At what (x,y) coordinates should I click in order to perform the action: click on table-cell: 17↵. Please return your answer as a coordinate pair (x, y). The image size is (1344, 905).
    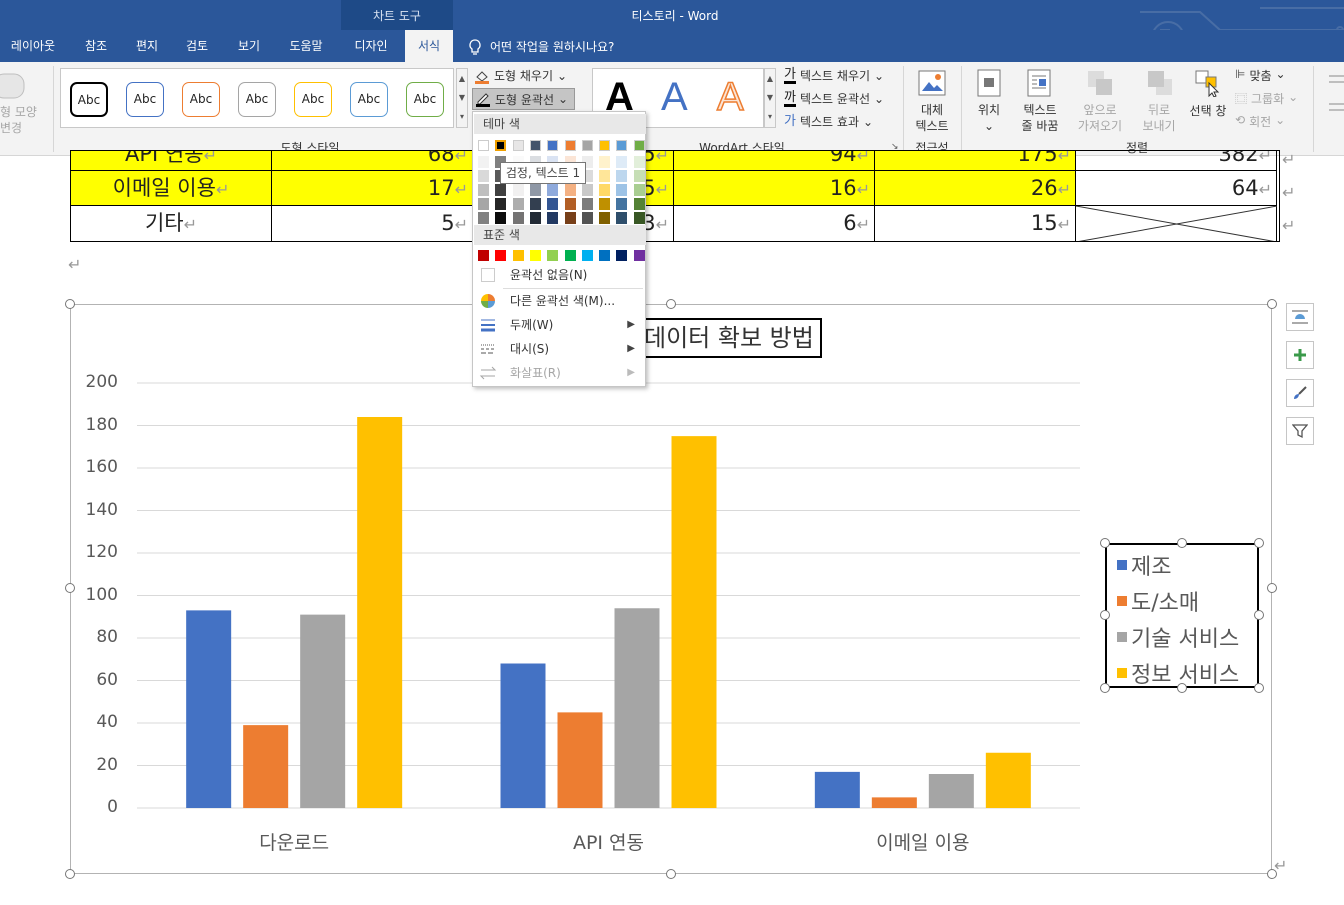
    Looking at the image, I should click on (372, 188).